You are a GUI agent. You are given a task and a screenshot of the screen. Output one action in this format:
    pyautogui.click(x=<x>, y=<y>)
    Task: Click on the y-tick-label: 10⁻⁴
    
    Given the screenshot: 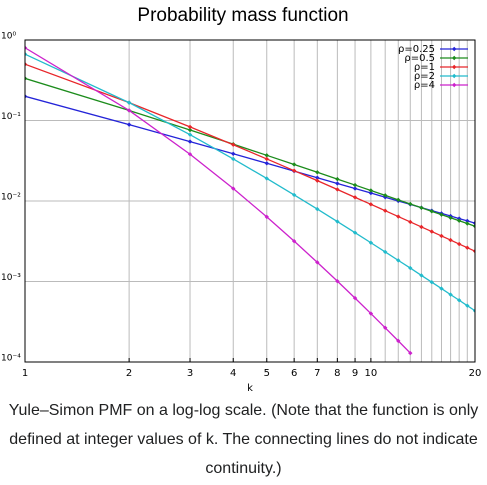 What is the action you would take?
    pyautogui.click(x=11, y=359)
    